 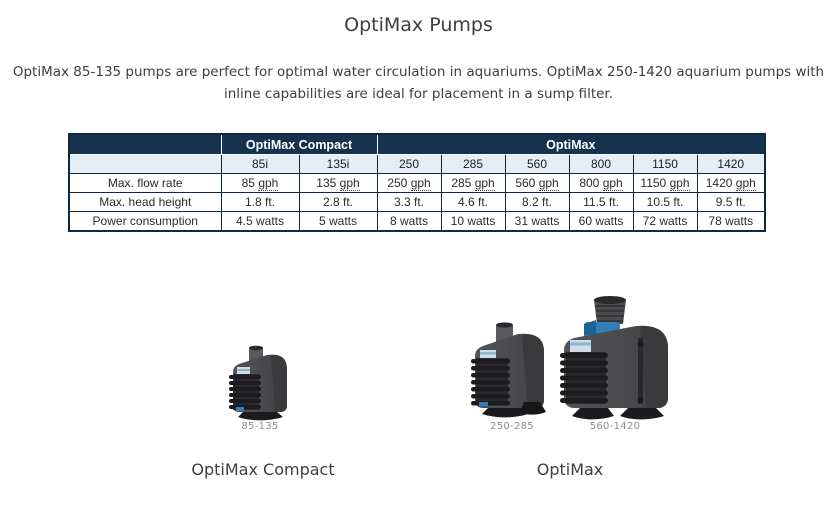 What do you see at coordinates (537, 202) in the screenshot?
I see `head-height-cell: 8.2 ft.` at bounding box center [537, 202].